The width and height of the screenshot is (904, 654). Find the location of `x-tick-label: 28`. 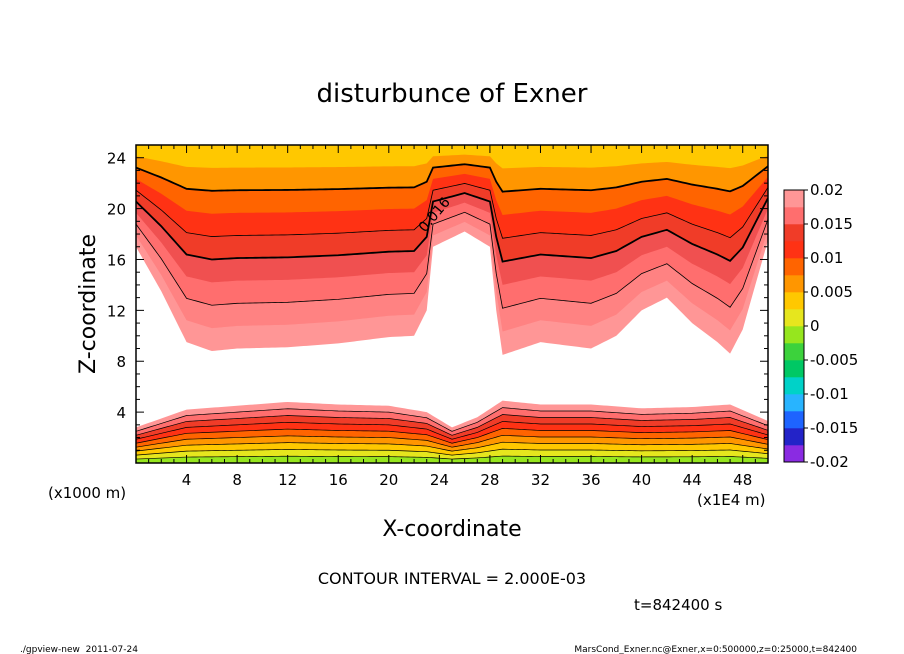

x-tick-label: 28 is located at coordinates (489, 480).